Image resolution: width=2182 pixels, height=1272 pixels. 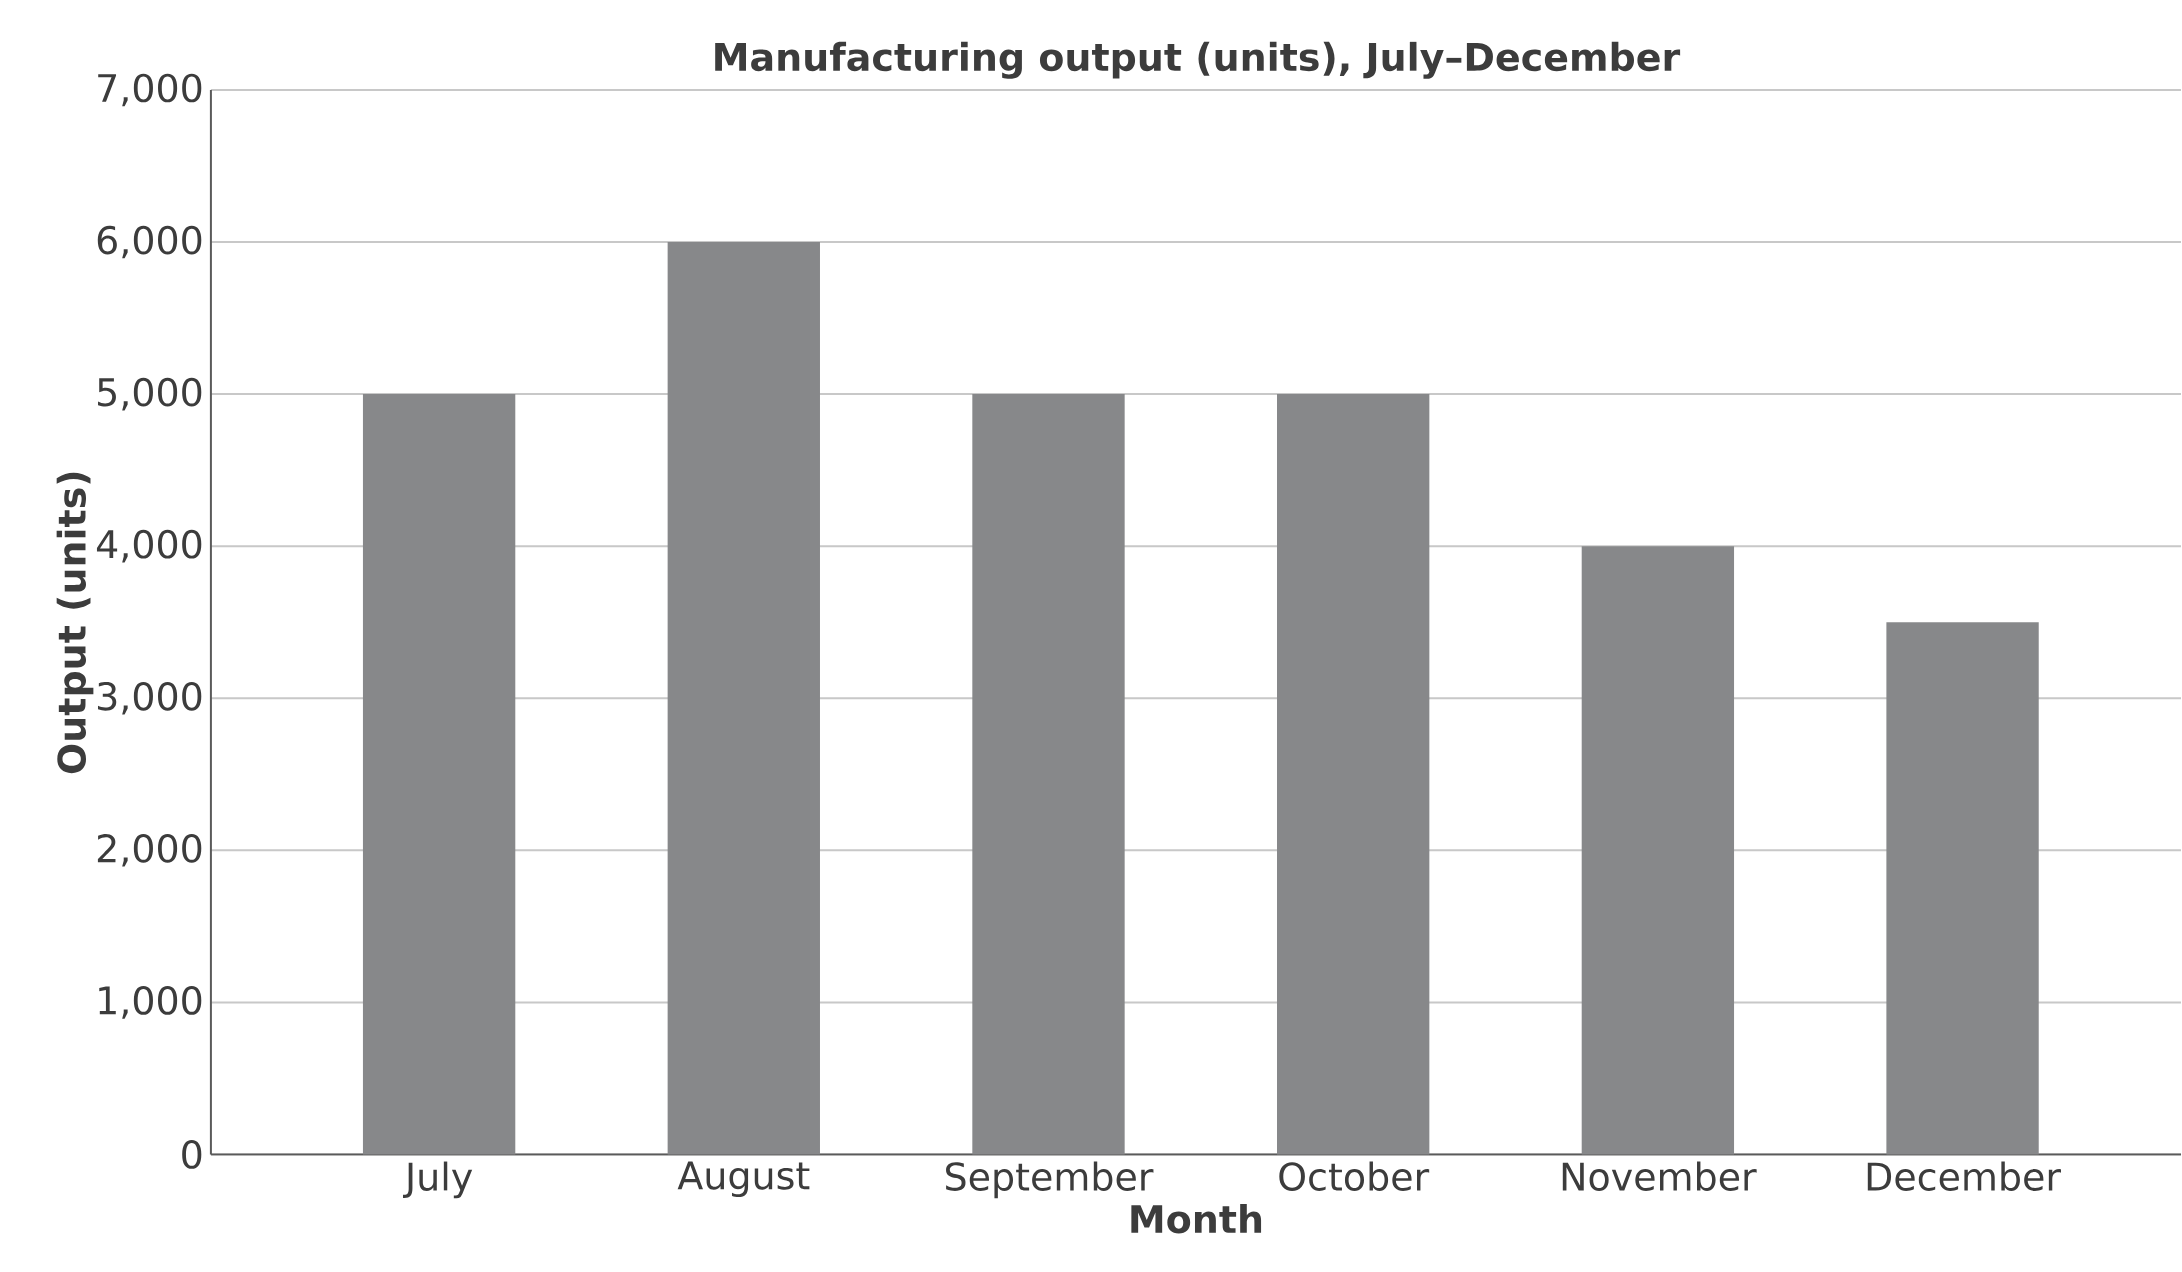 I want to click on chart-title: Manufacturing output (units), July–December, so click(x=1198, y=60).